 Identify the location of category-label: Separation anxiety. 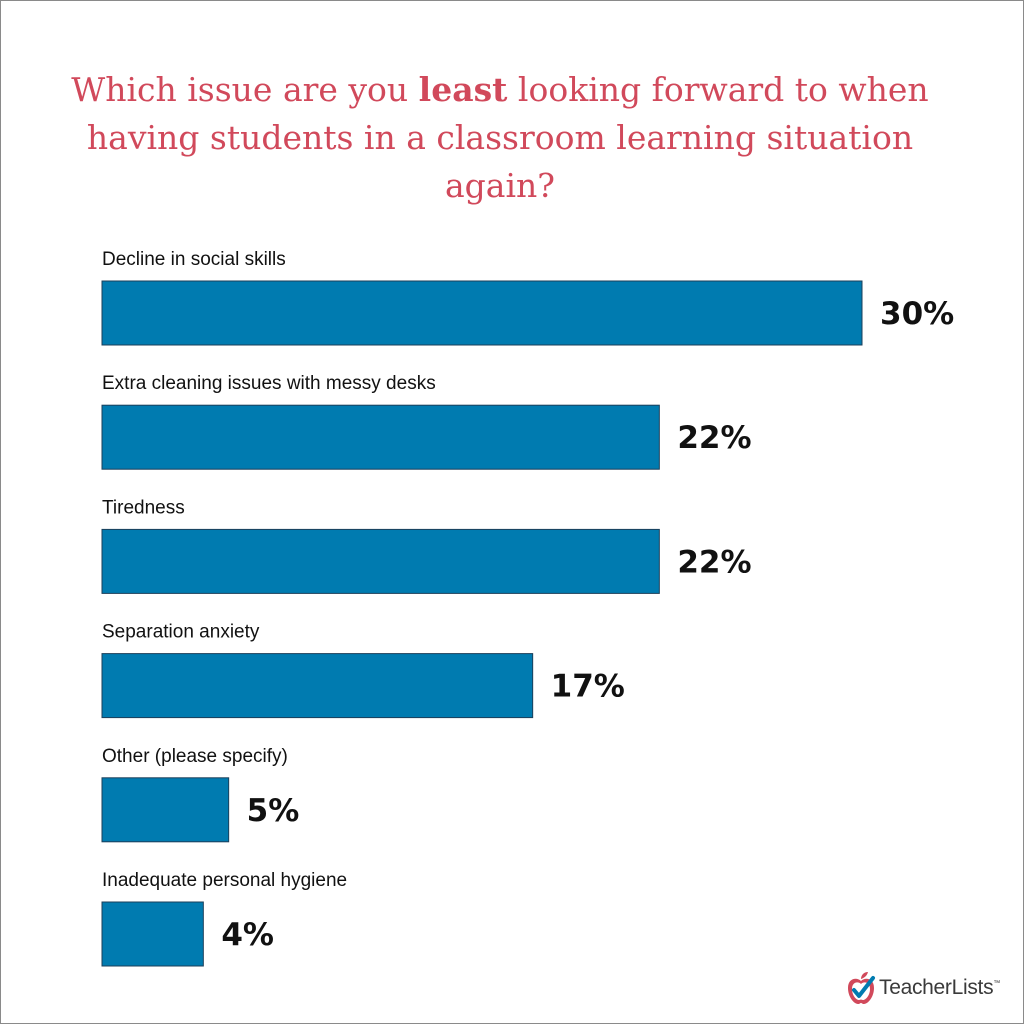
(181, 632).